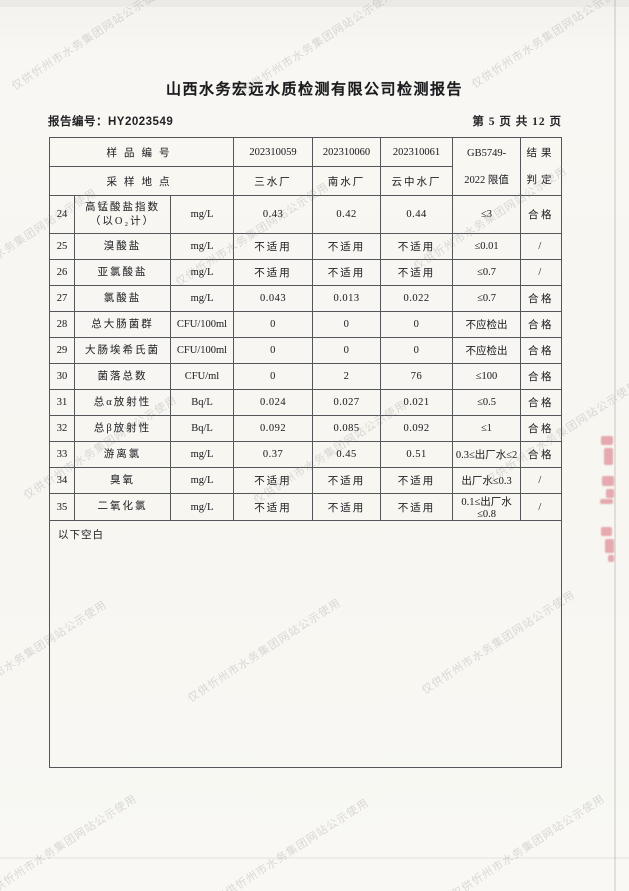 The image size is (629, 891). I want to click on value-cell: 0.043, so click(273, 298).